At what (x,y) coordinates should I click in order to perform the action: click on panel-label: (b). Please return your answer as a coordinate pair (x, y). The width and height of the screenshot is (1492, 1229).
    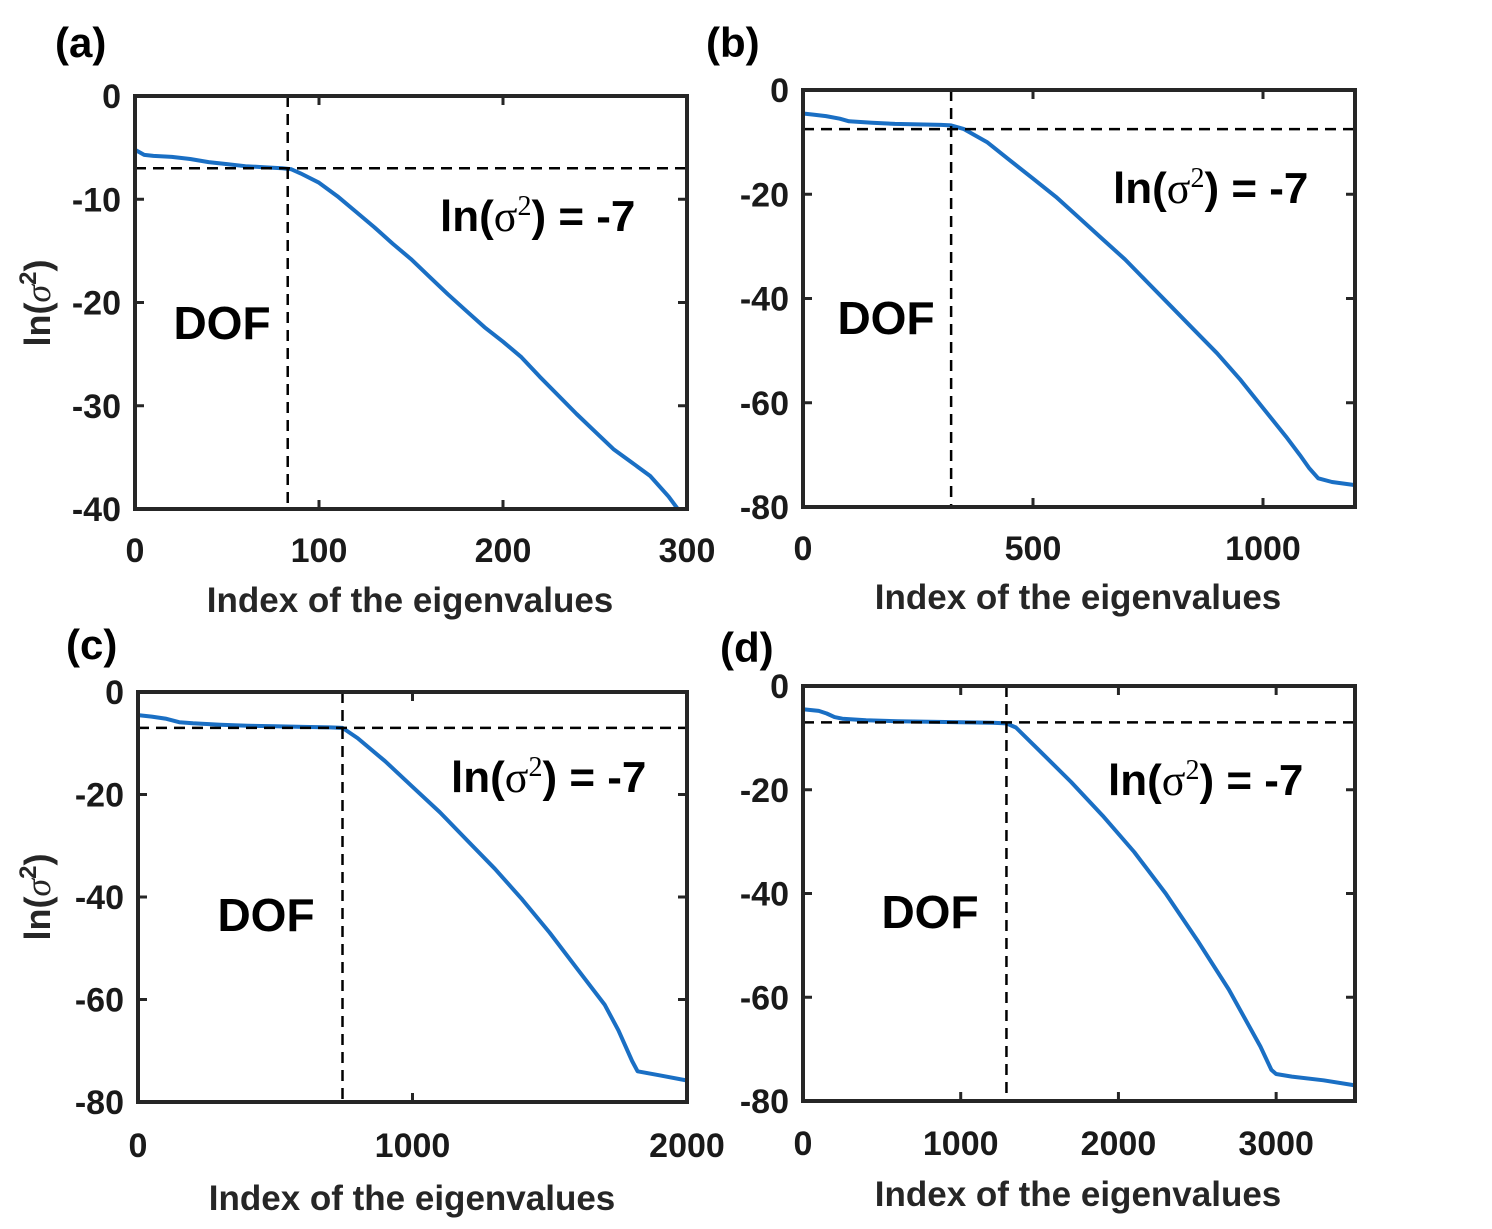
    Looking at the image, I should click on (733, 42).